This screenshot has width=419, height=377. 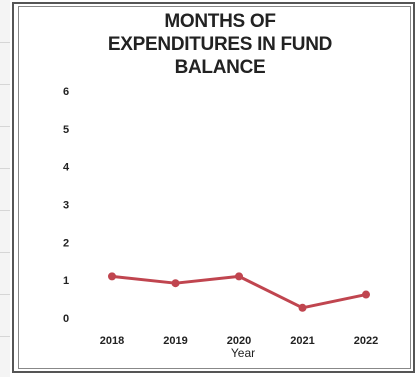 I want to click on y-axis-ticks: 0 1 2 3 4 5 6, so click(x=66, y=205).